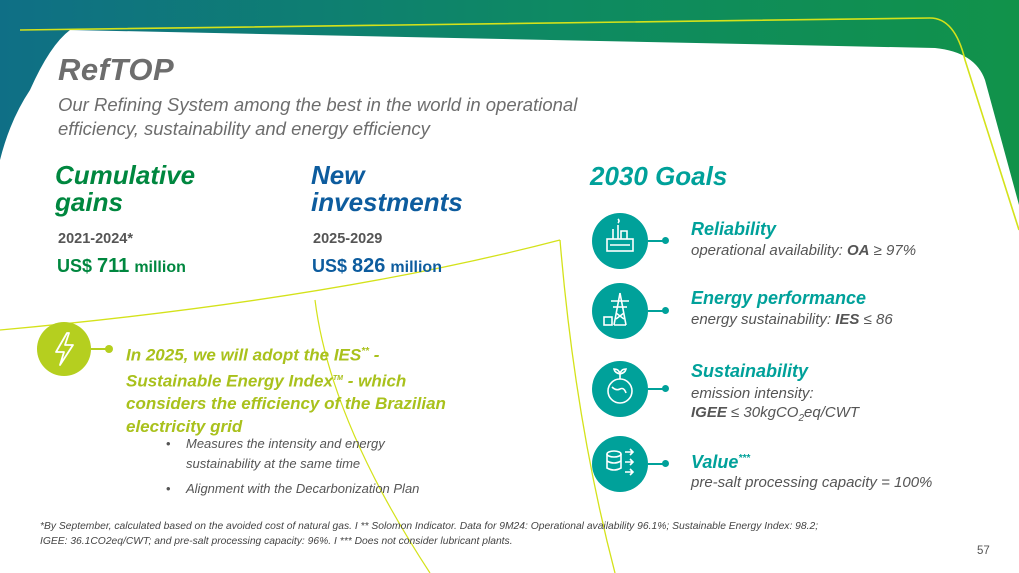 Image resolution: width=1019 pixels, height=573 pixels. What do you see at coordinates (709, 412) in the screenshot?
I see `desc-metric: IGEE` at bounding box center [709, 412].